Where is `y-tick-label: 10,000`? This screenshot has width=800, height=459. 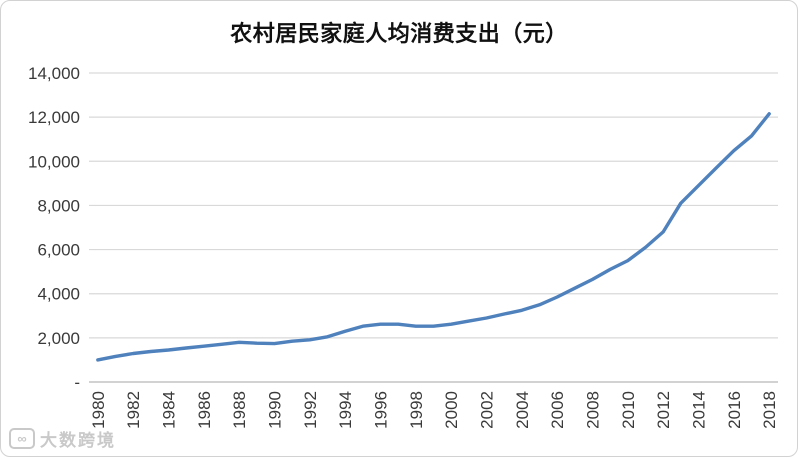
y-tick-label: 10,000 is located at coordinates (54, 161).